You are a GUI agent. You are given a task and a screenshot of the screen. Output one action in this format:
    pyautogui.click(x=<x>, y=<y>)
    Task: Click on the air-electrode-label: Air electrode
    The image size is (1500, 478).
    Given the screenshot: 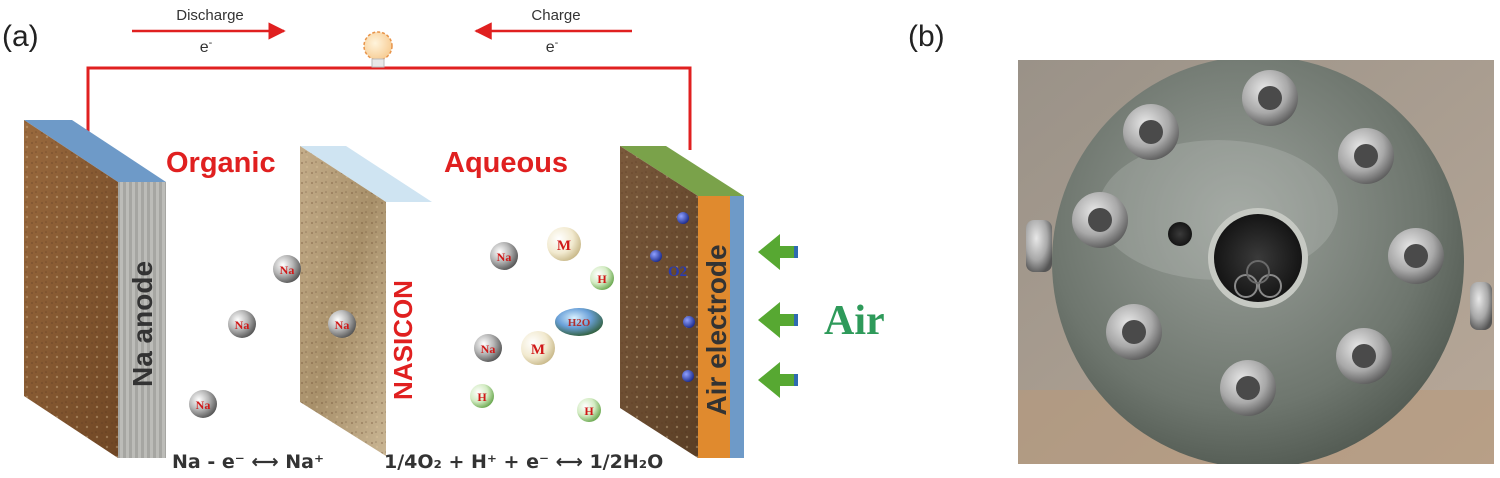 What is the action you would take?
    pyautogui.click(x=716, y=329)
    